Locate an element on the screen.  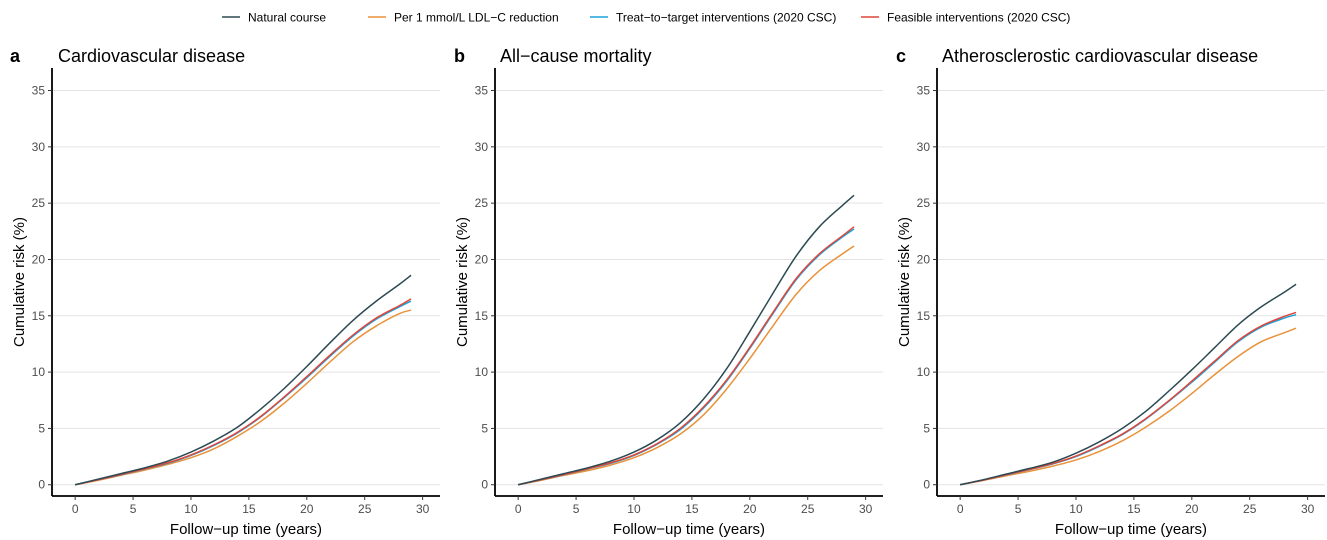
chart-title: Atherosclerostic cardiovascular disease is located at coordinates (1100, 56).